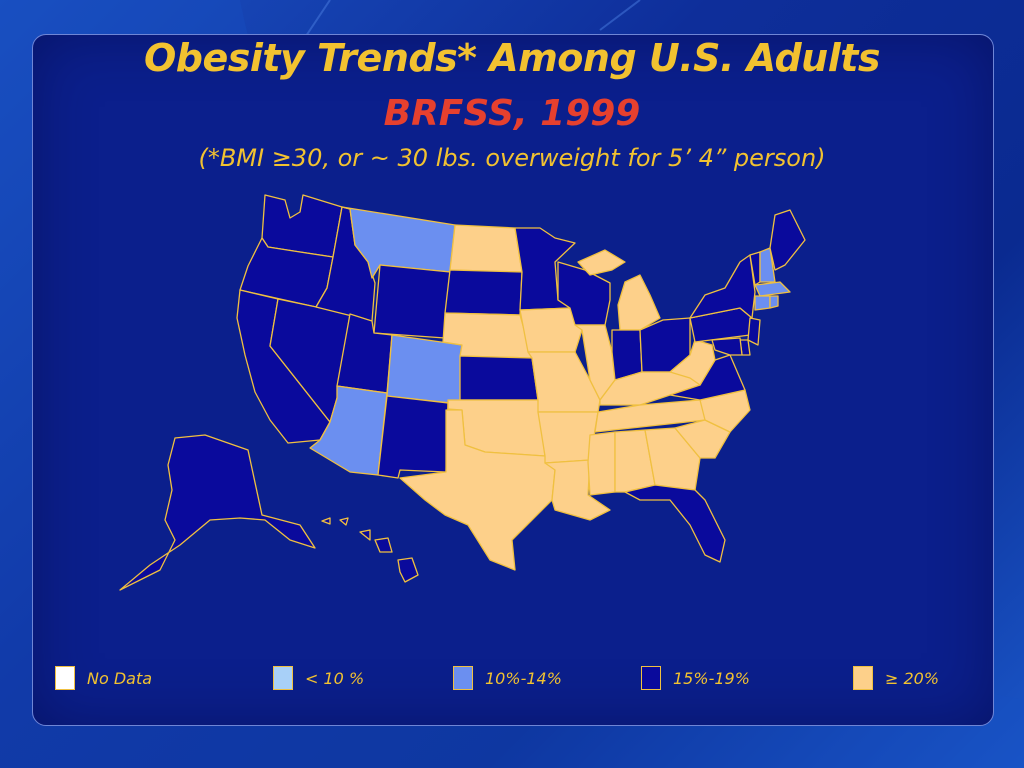  Describe the element at coordinates (702, 439) in the screenshot. I see `state-sc` at that location.